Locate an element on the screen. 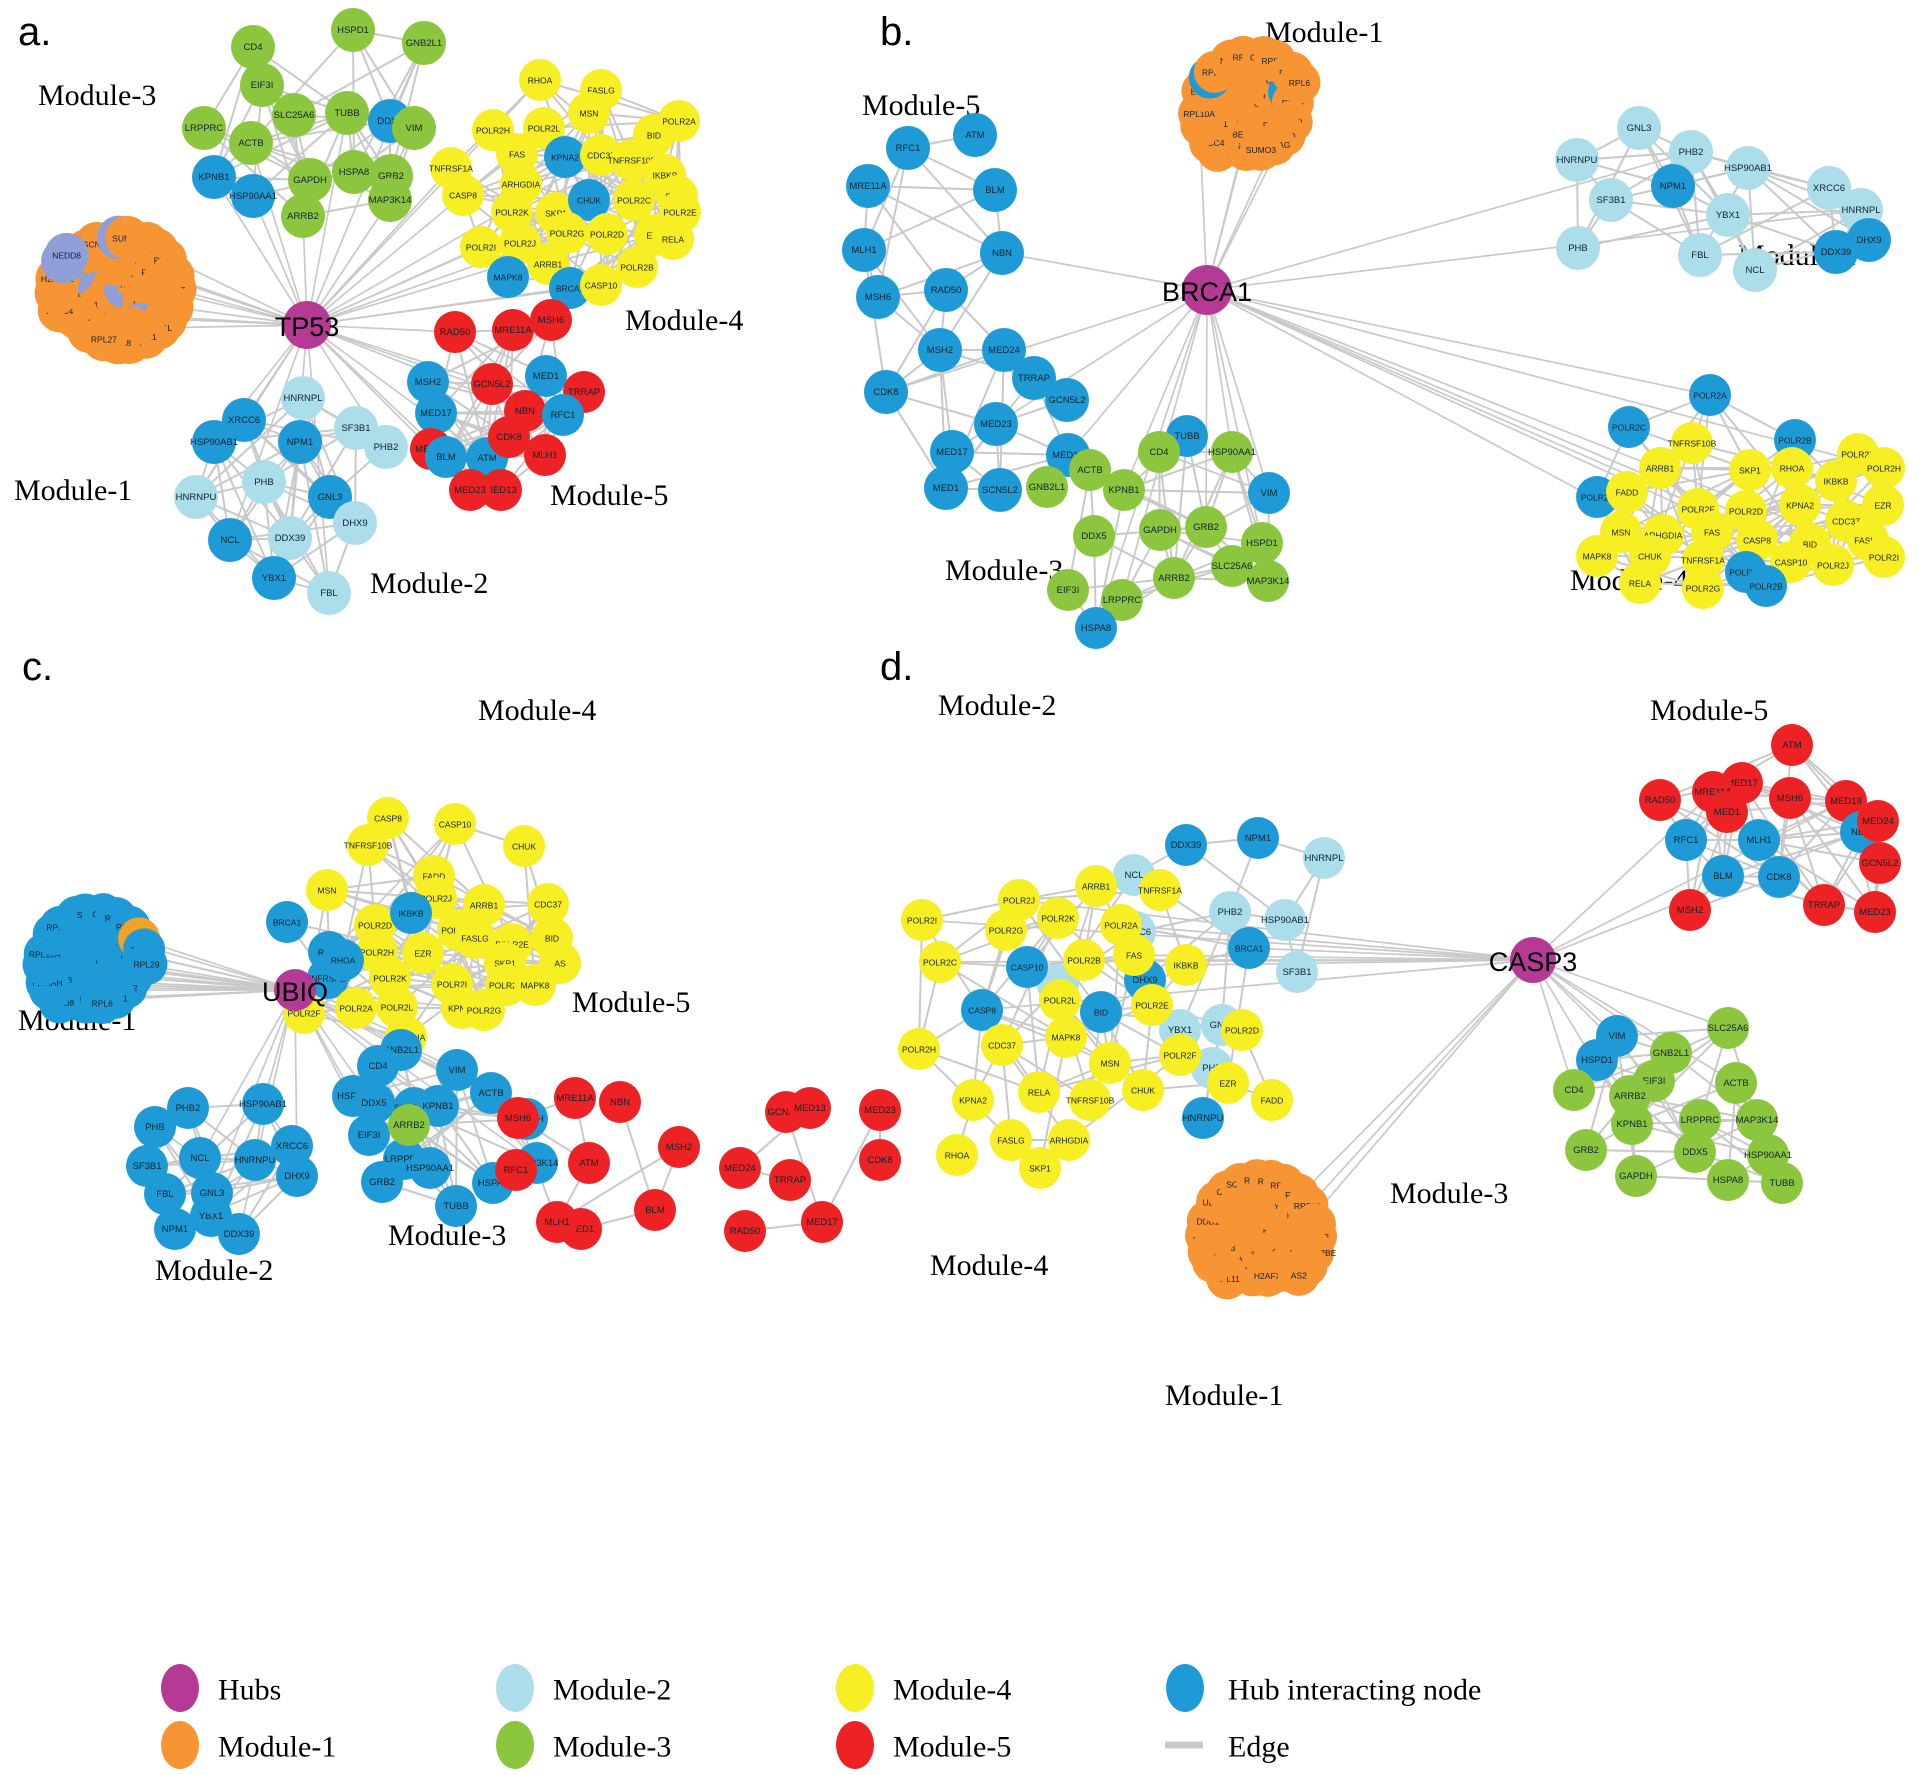 The image size is (1923, 1775). panel-d-hub-node is located at coordinates (1533, 960).